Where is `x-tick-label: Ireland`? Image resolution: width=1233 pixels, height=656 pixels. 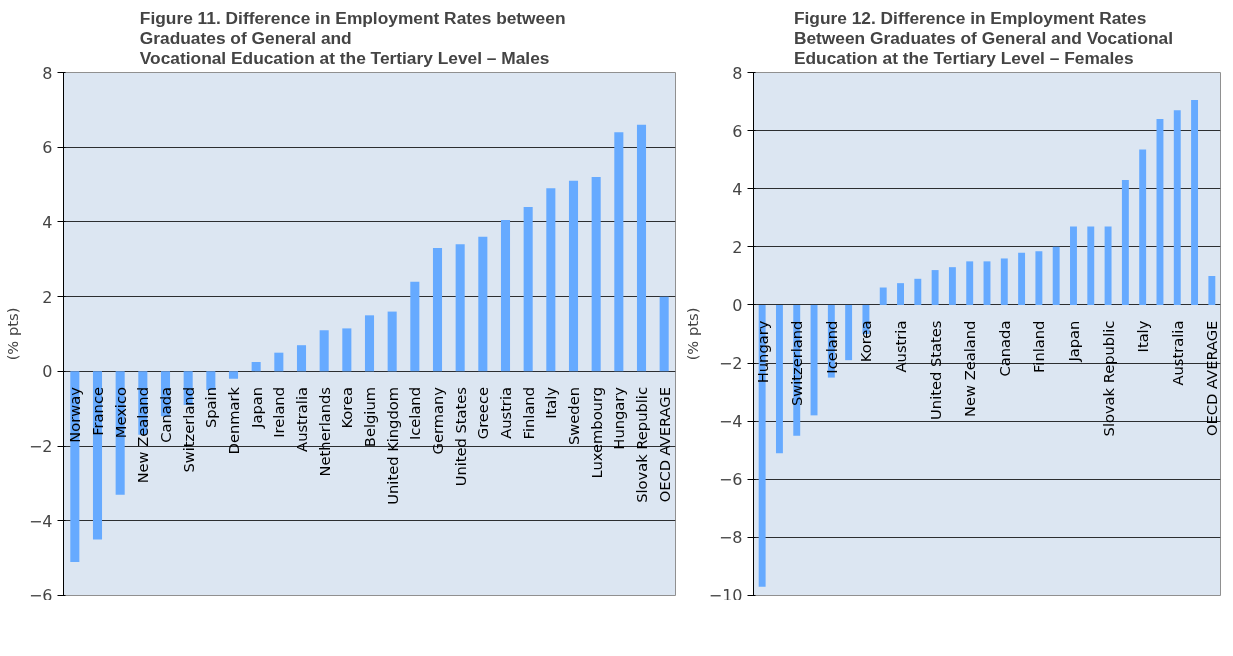
x-tick-label: Ireland is located at coordinates (279, 412).